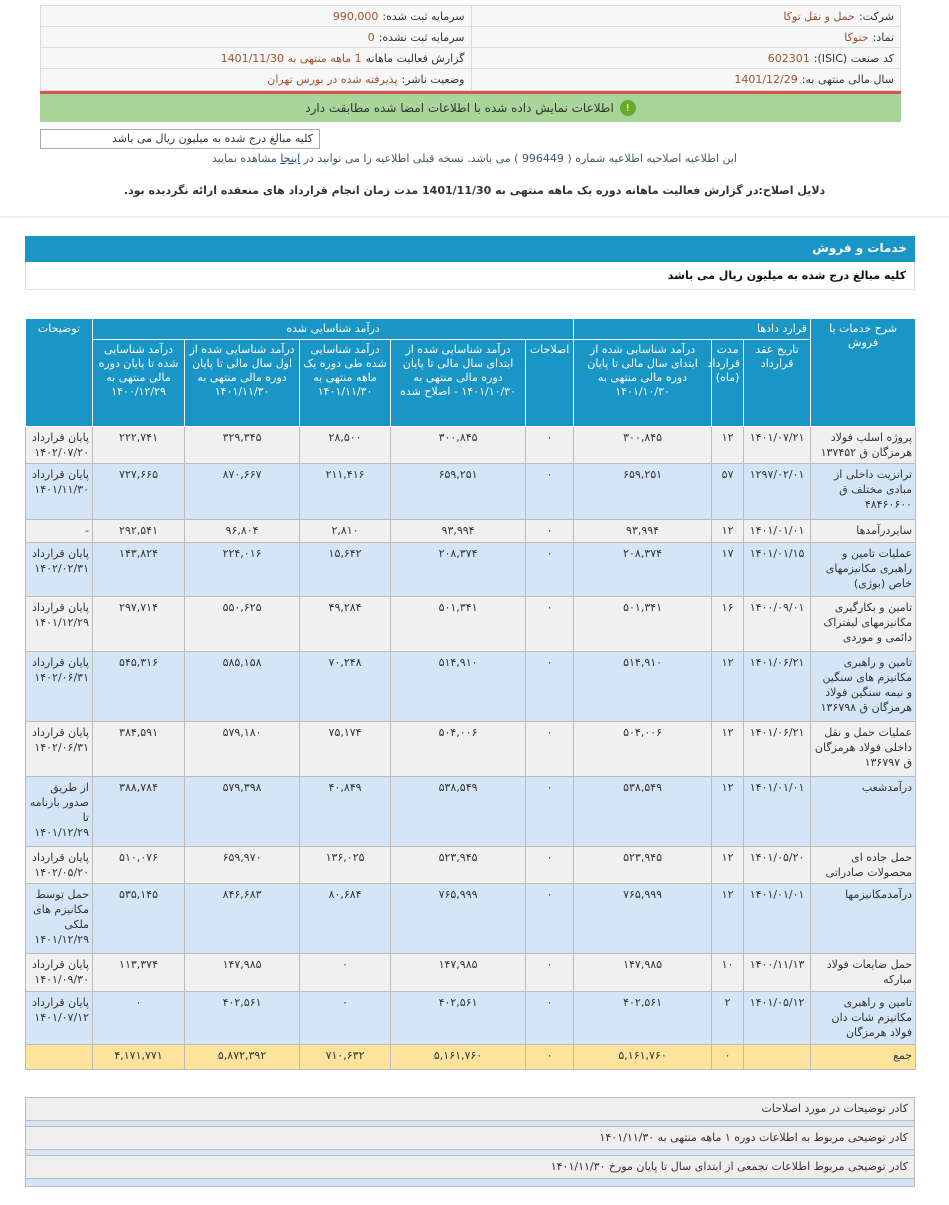 The width and height of the screenshot is (949, 1205). What do you see at coordinates (138, 1018) in the screenshot?
I see `cell-revenue-prior-year: ۰` at bounding box center [138, 1018].